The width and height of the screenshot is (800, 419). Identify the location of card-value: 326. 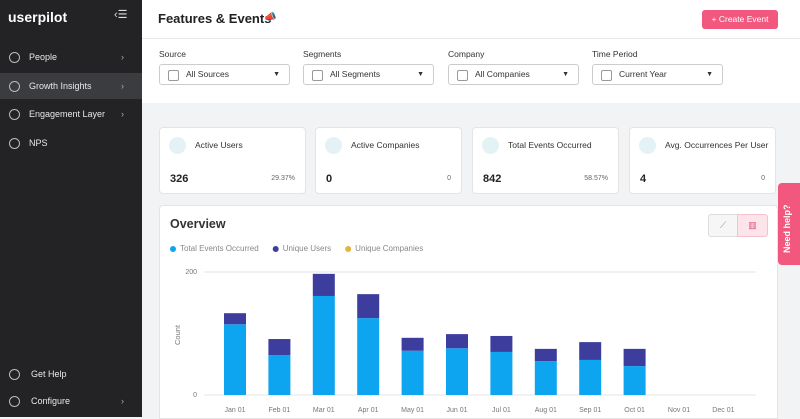
(179, 179).